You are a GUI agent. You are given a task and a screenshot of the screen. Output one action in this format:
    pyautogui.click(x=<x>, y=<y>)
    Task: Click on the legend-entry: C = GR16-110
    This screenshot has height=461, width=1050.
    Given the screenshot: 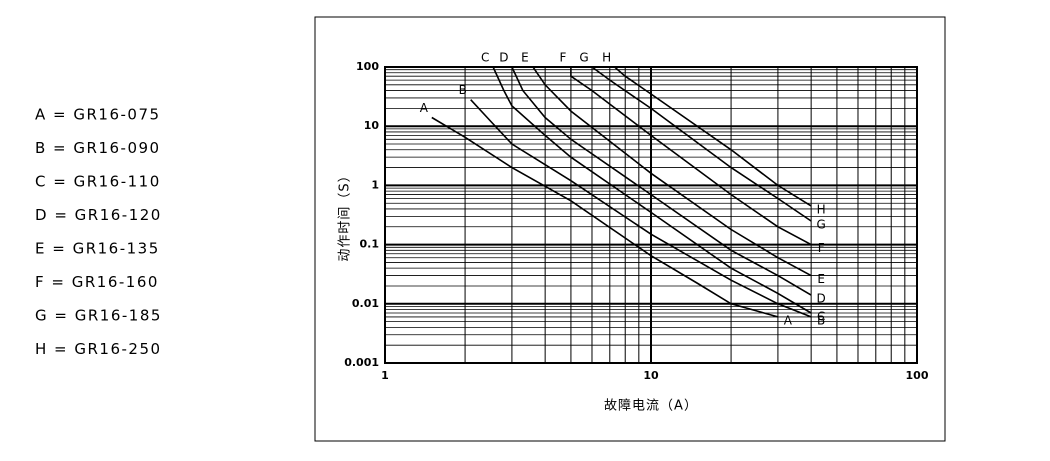 What is the action you would take?
    pyautogui.click(x=98, y=182)
    